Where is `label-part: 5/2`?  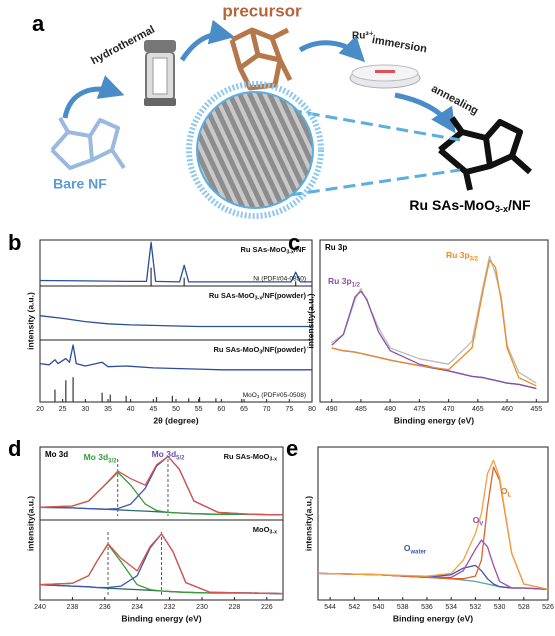
label-part: 5/2 is located at coordinates (180, 458).